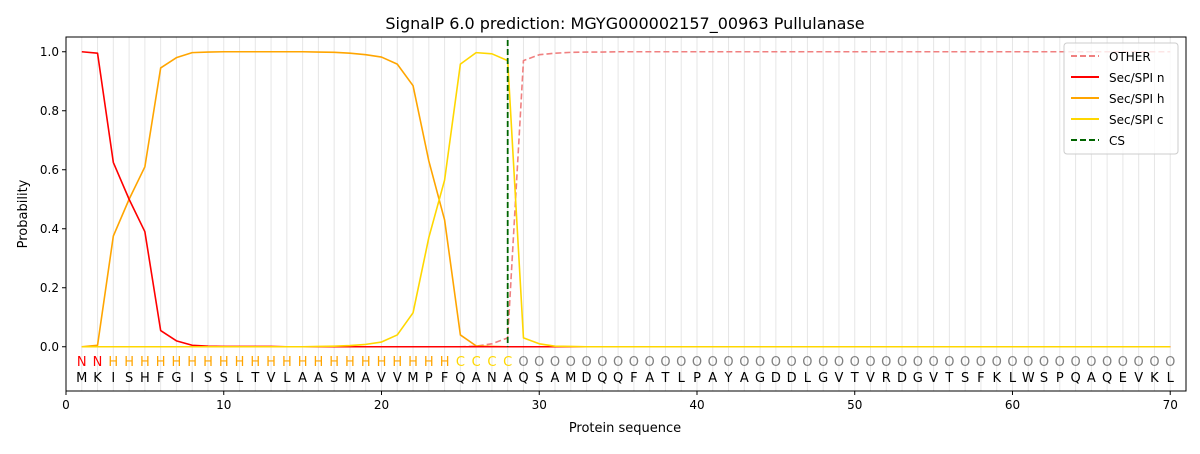 This screenshot has height=454, width=1200. What do you see at coordinates (492, 378) in the screenshot?
I see `residue-label: N` at bounding box center [492, 378].